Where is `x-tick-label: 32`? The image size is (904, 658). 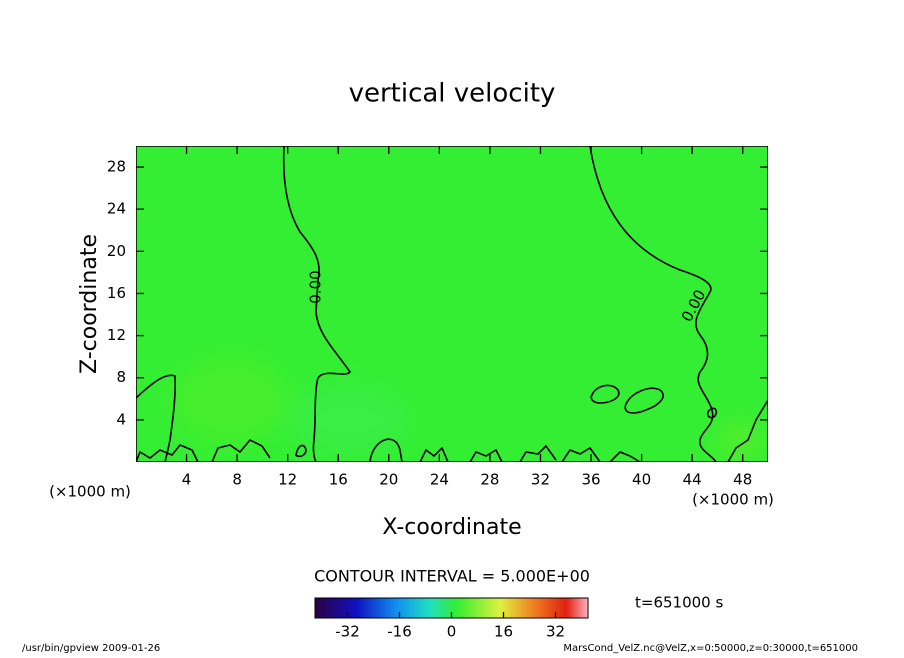
x-tick-label: 32 is located at coordinates (540, 480).